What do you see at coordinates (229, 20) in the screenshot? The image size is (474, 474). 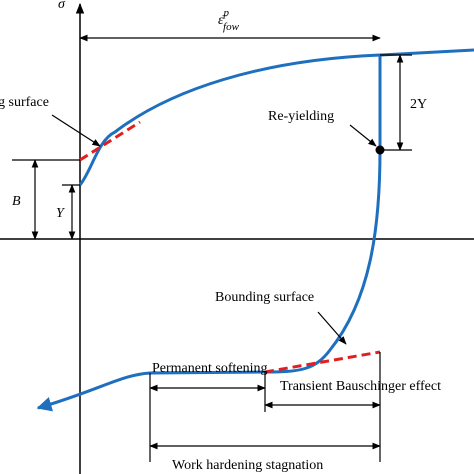 I see `dimension-label: ε̄p fow` at bounding box center [229, 20].